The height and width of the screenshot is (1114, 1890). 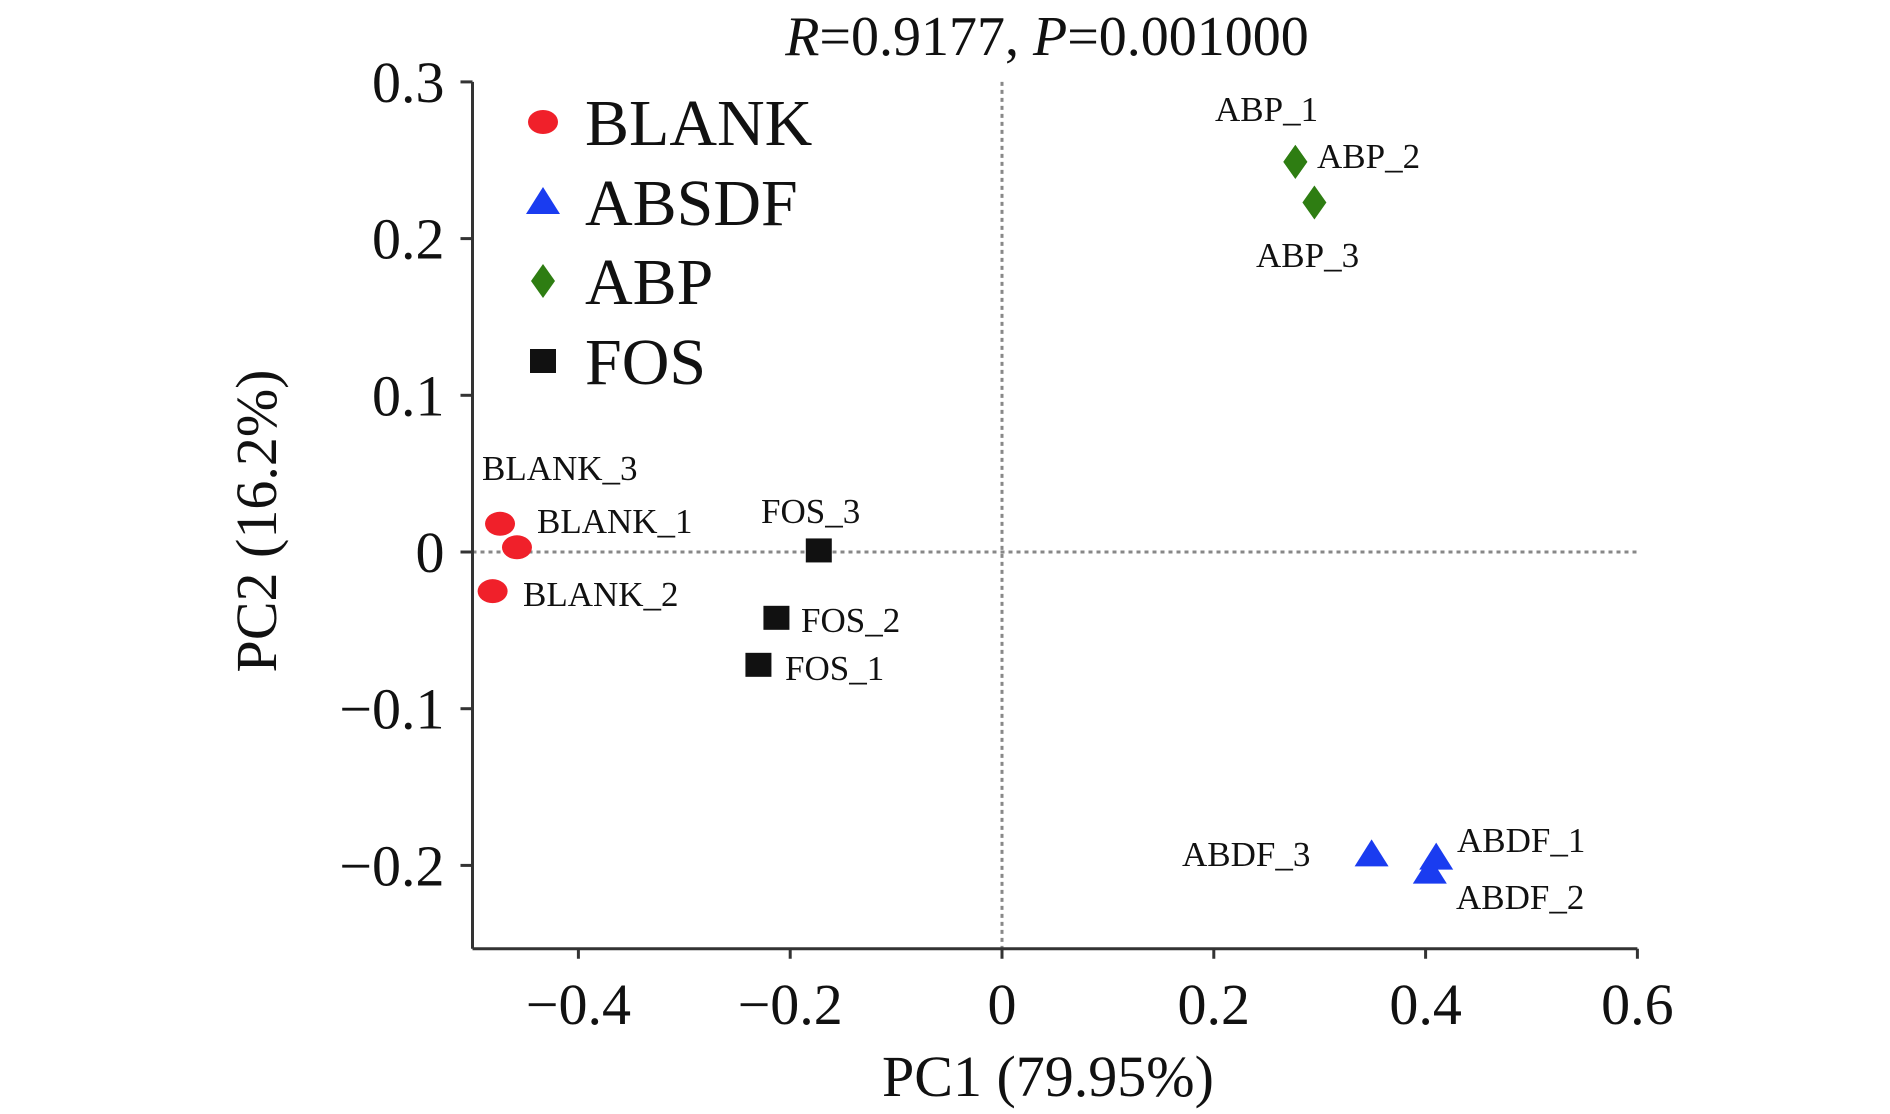 I want to click on point-label-blank_2: BLANK_2, so click(x=601, y=594).